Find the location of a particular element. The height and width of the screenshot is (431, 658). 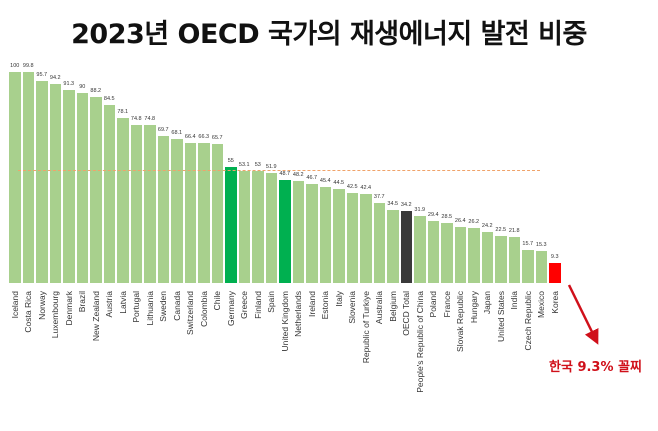

bar-korea is located at coordinates (555, 273).